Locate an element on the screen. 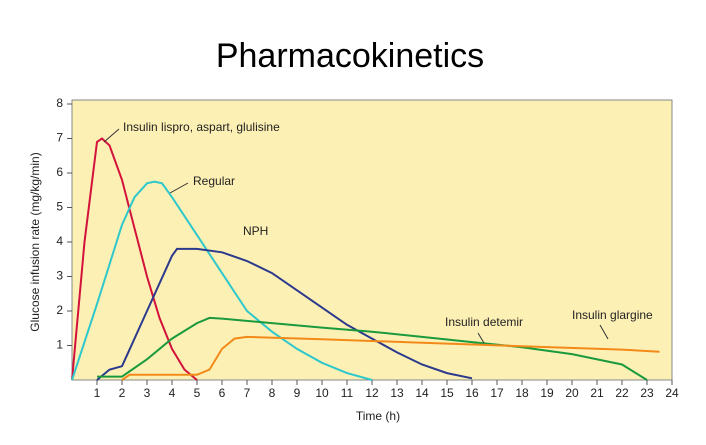 This screenshot has width=706, height=445. series-label: NPH is located at coordinates (255, 231).